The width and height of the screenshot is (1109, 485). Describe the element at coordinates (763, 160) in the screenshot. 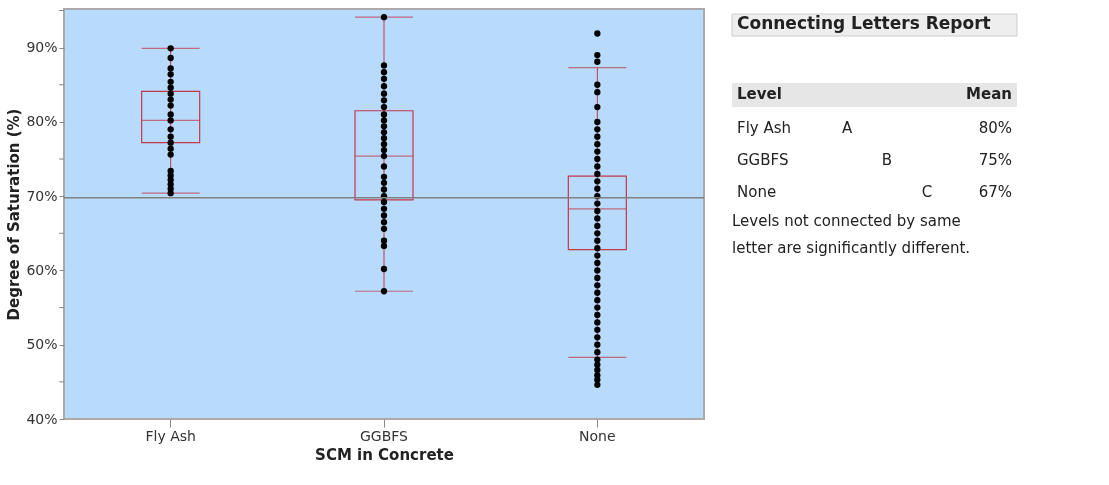

I see `text: GGBFS` at that location.